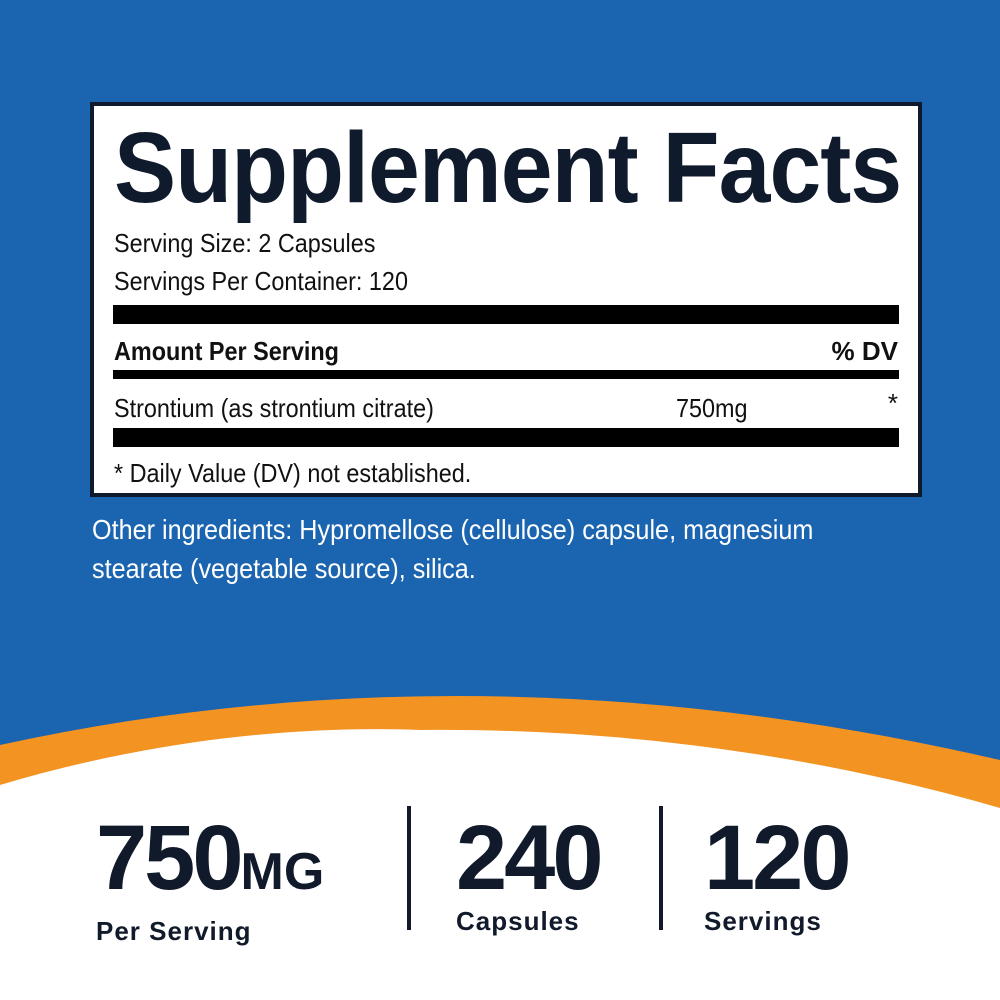 This screenshot has width=1000, height=1000. Describe the element at coordinates (174, 931) in the screenshot. I see `stat-label: Per Serving` at that location.